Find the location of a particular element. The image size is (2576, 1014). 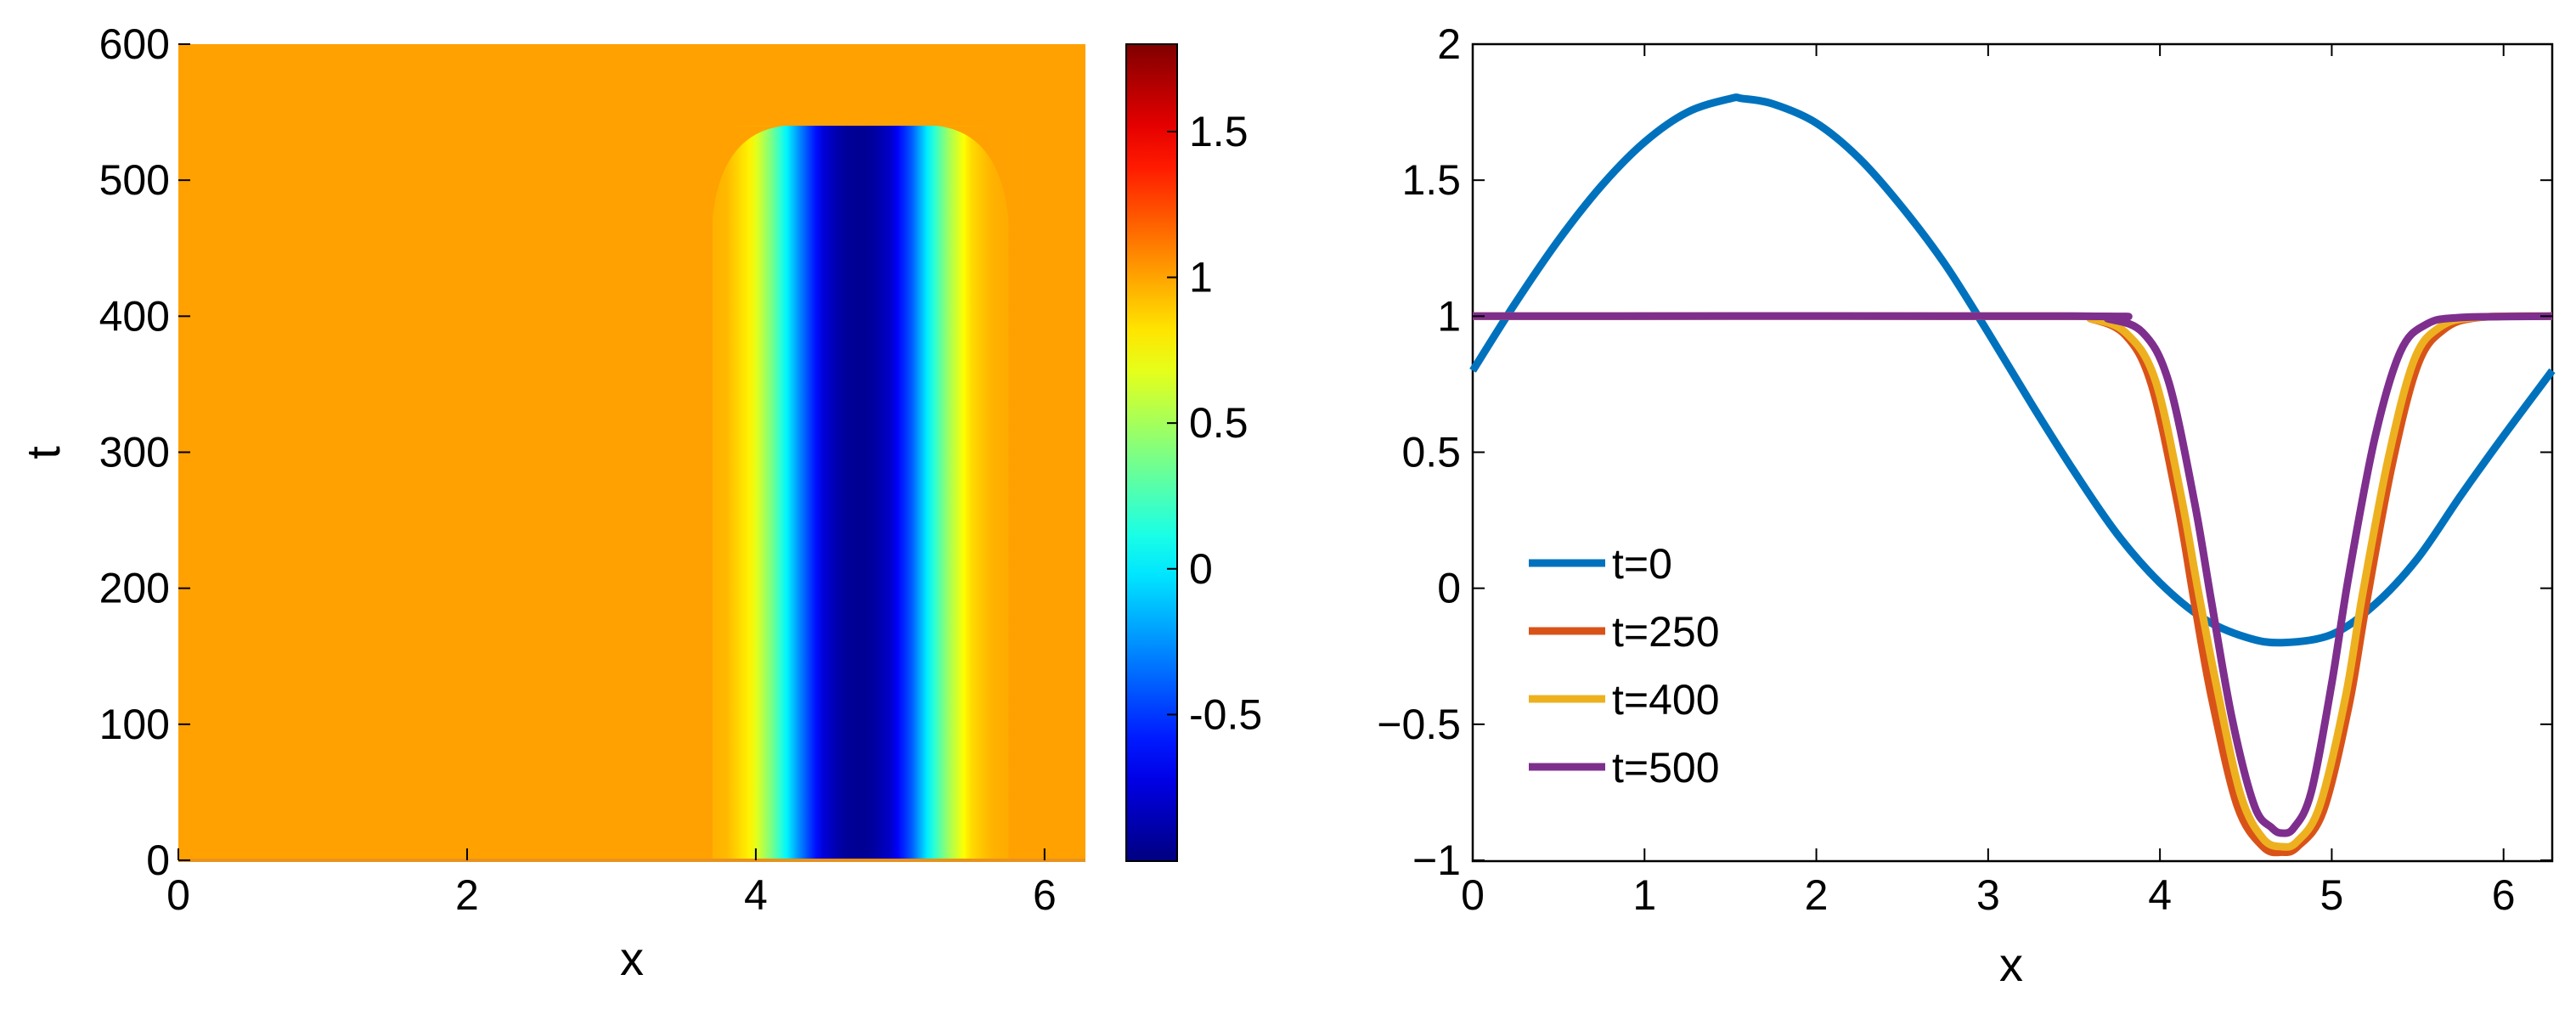

legend-label: t=0 is located at coordinates (1642, 564).